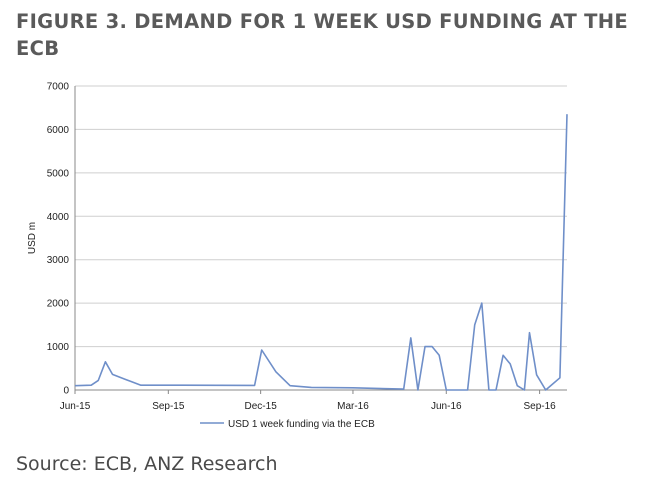  I want to click on legend-label: USD 1 week funding via the ECB, so click(301, 424).